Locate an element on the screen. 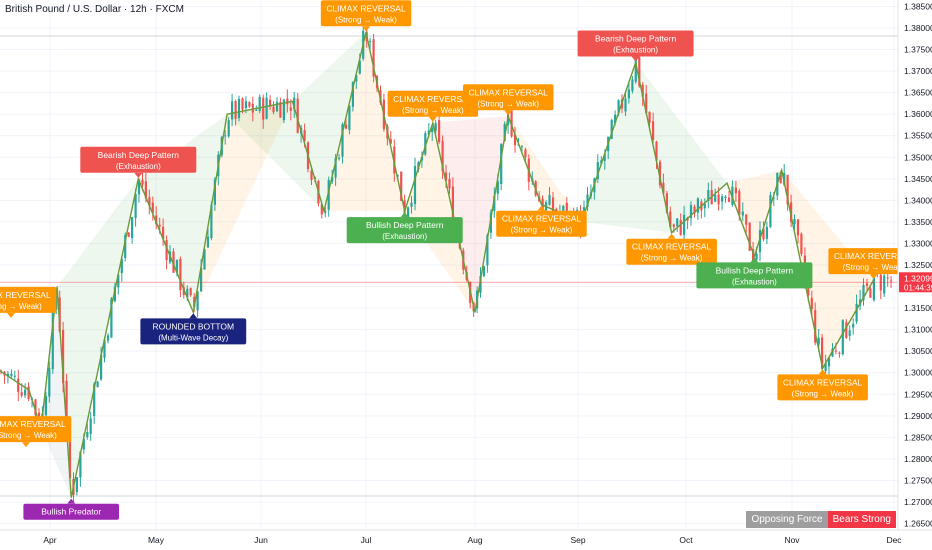  y-tick-label: 1.34500 is located at coordinates (918, 179).